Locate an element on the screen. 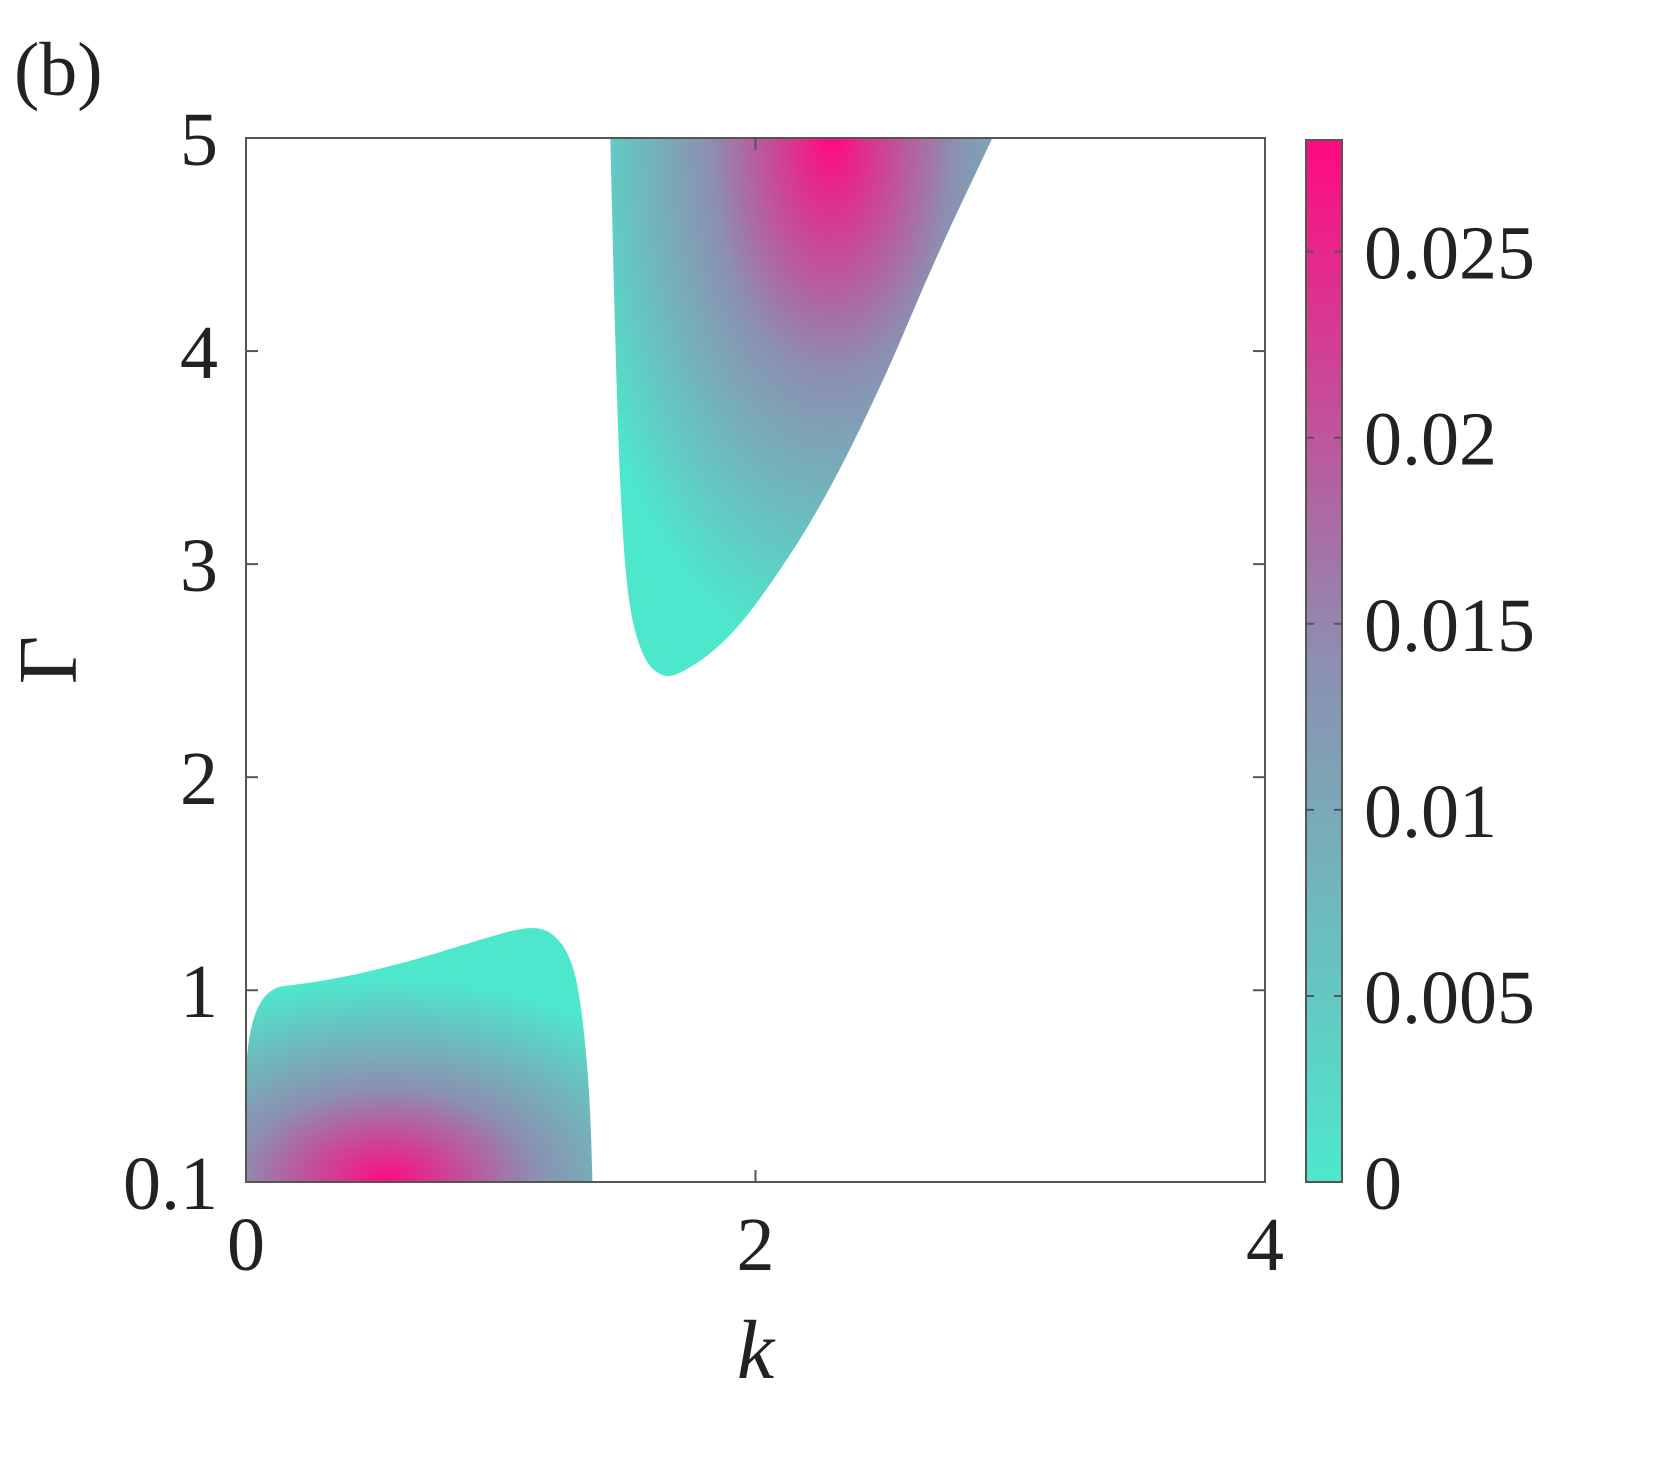  colorbar-ticks: 0 0.005 0.01 0.015 0.02 0.025 is located at coordinates (1420, 719).